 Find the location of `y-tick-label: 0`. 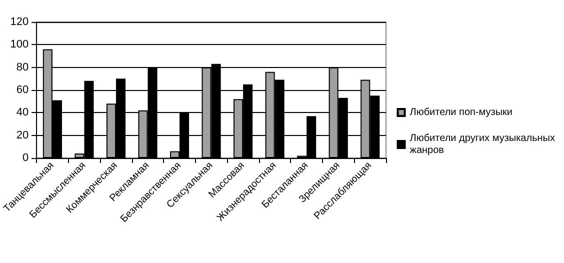

y-tick-label: 0 is located at coordinates (25, 158).